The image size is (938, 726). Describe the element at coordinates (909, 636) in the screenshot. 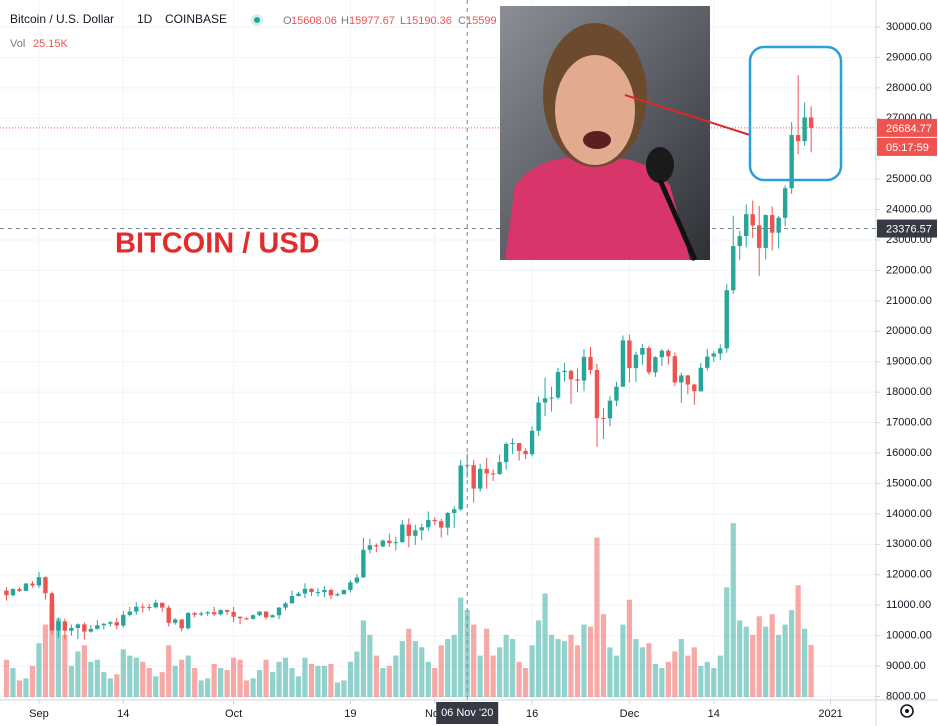

I see `y-tick-label: 10000.00` at that location.